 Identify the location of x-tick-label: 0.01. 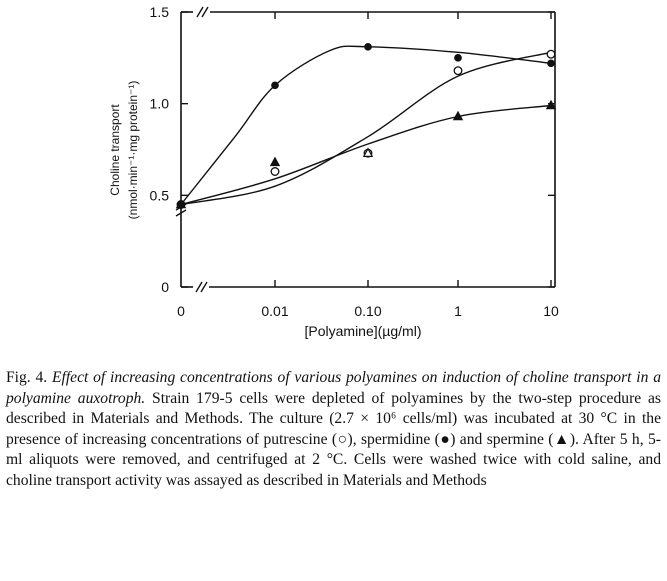
(274, 311).